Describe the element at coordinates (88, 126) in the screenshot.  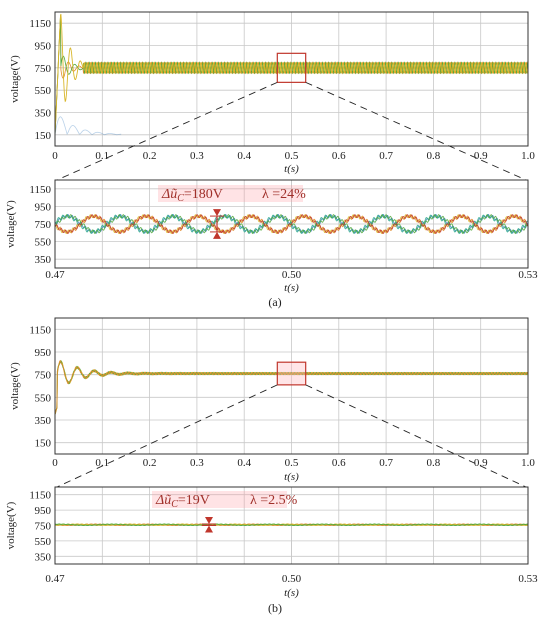
I see `series-blue-startup` at that location.